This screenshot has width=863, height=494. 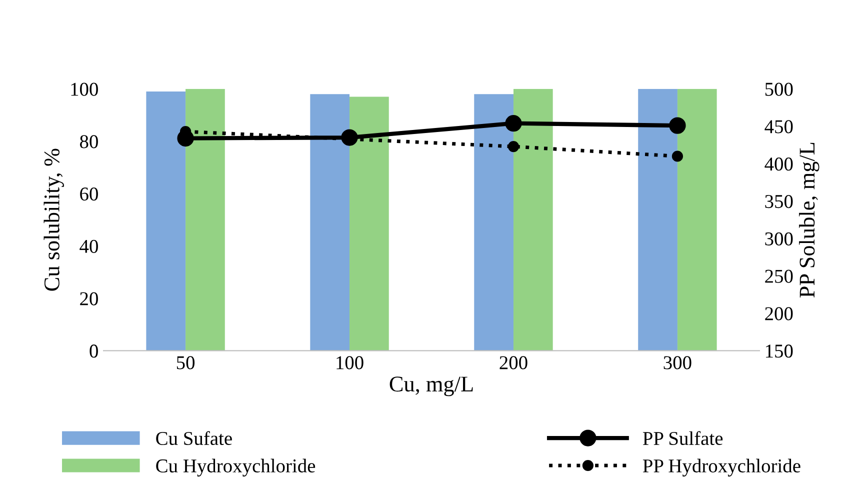 I want to click on legend-label: Cu Sufate, so click(x=194, y=438).